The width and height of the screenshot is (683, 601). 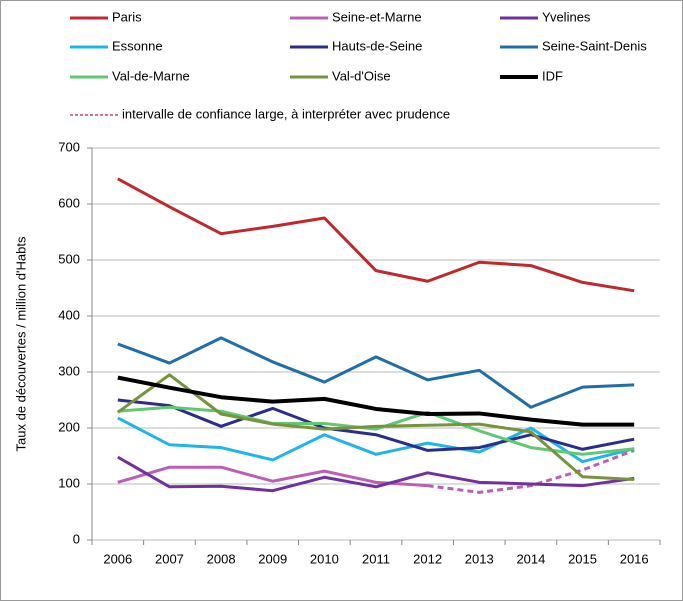 I want to click on y-tick-label: 300, so click(x=69, y=370).